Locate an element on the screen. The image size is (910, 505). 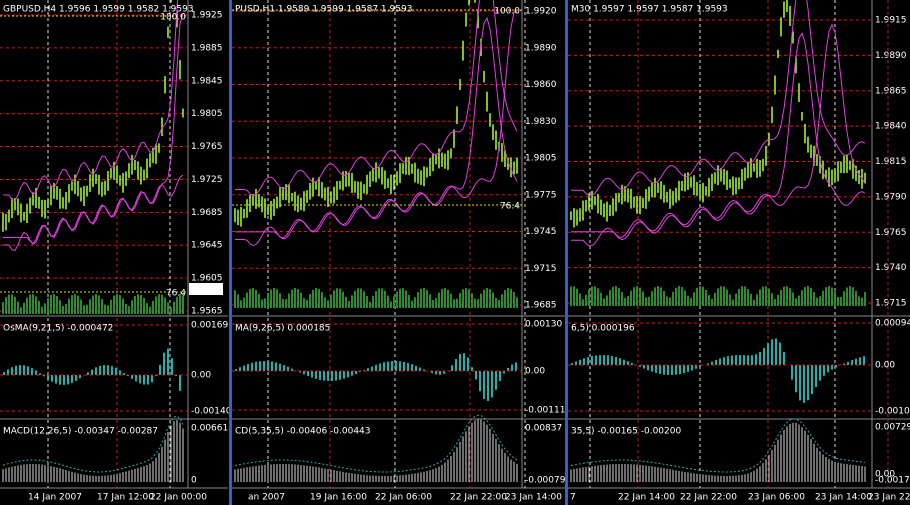
price-label: 1.9865 is located at coordinates (891, 91).